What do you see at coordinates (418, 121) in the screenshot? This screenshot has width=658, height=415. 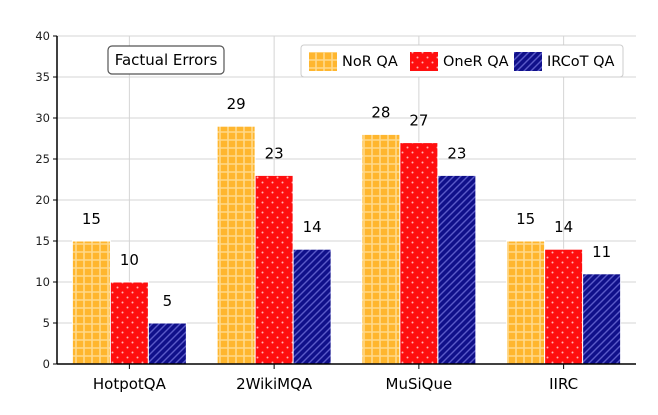 I see `data-label: 27` at bounding box center [418, 121].